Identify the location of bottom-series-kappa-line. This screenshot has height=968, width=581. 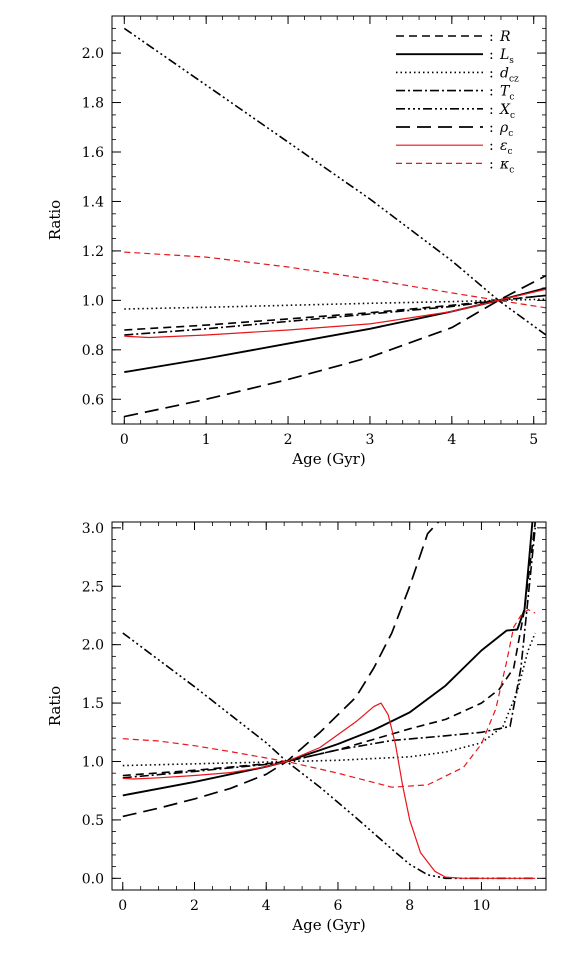
(329, 698).